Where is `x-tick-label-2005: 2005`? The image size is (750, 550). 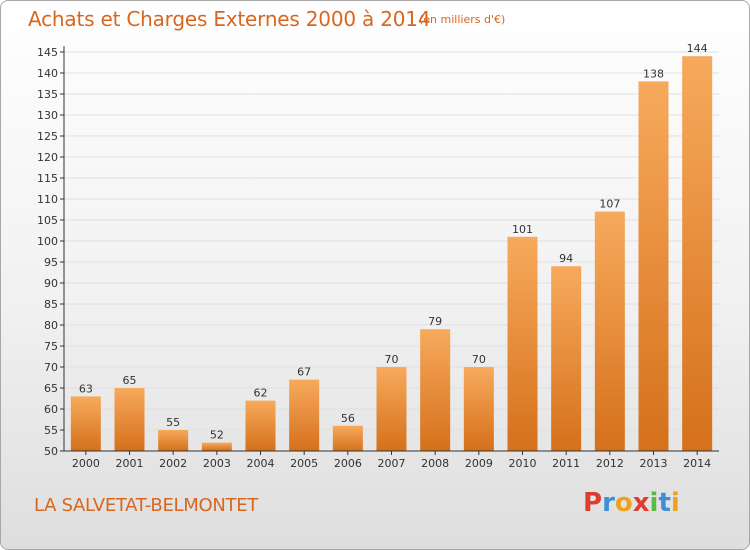
x-tick-label-2005: 2005 is located at coordinates (304, 463).